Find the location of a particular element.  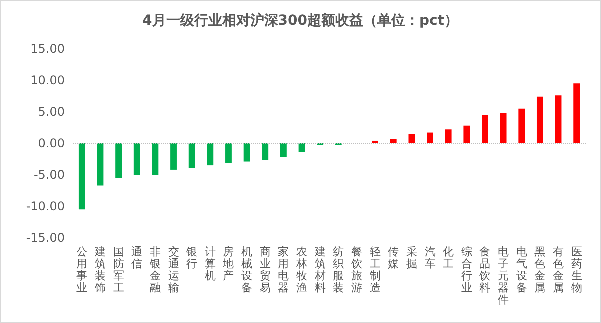

x-tick-label: 非银金融 is located at coordinates (154, 270).